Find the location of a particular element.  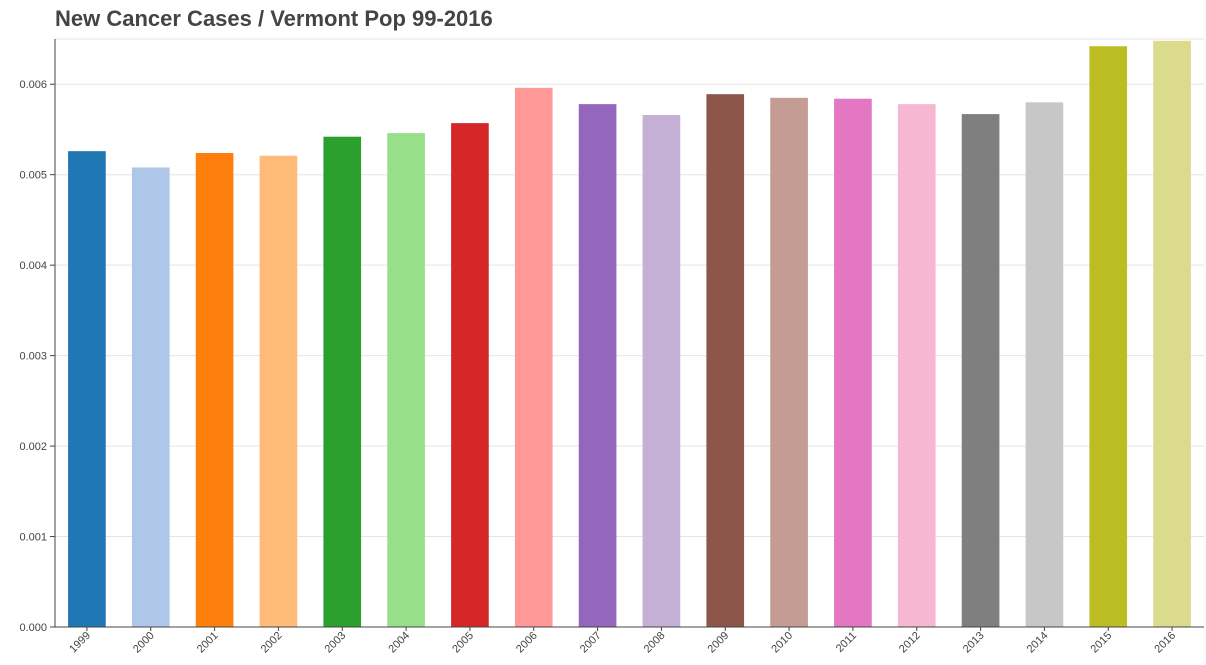

x-tick-label: 2011 is located at coordinates (846, 642).